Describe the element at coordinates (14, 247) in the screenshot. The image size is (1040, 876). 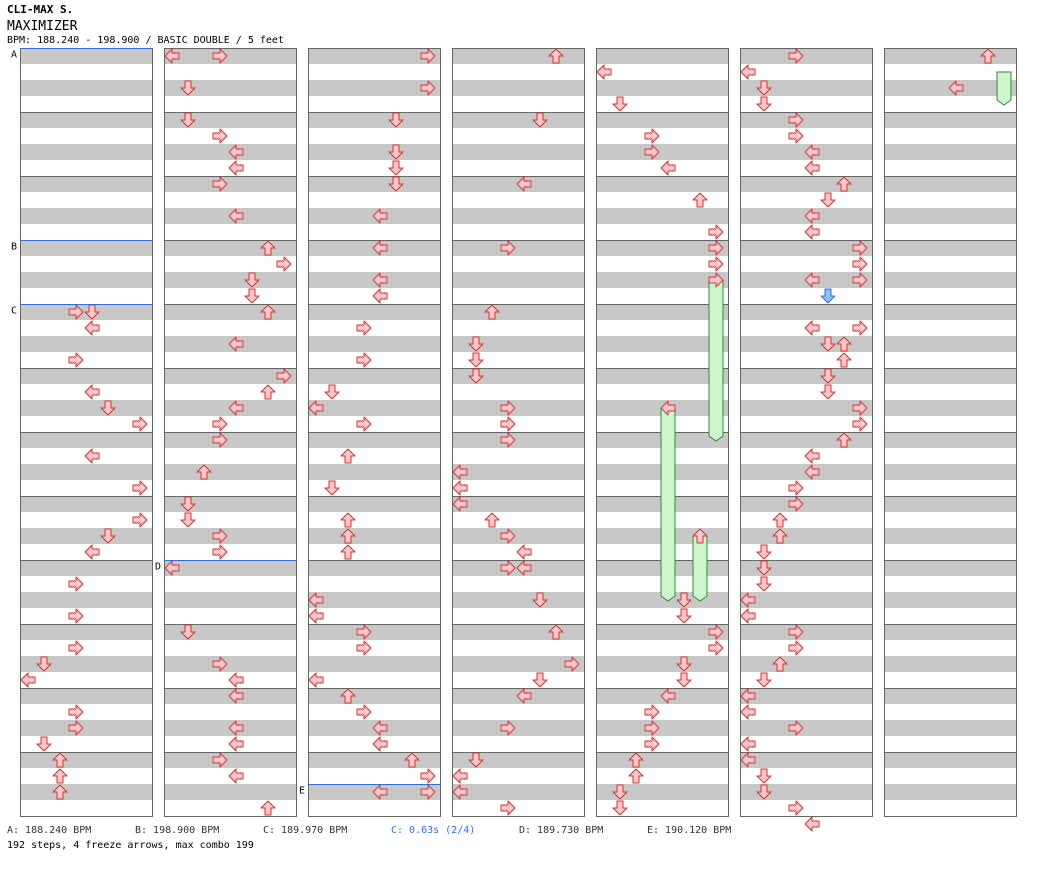
I see `section-label: B` at that location.